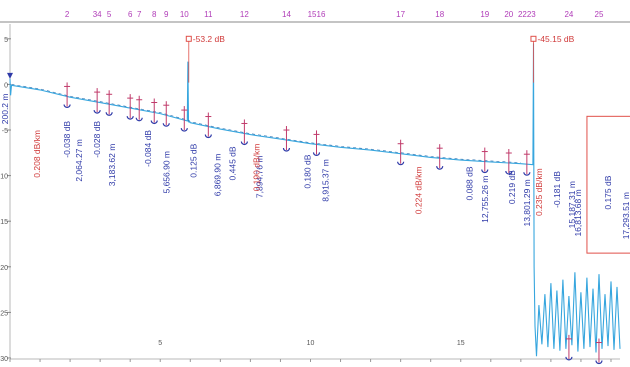 This screenshot has width=630, height=367. What do you see at coordinates (166, 14) in the screenshot?
I see `event-number: 9` at bounding box center [166, 14].